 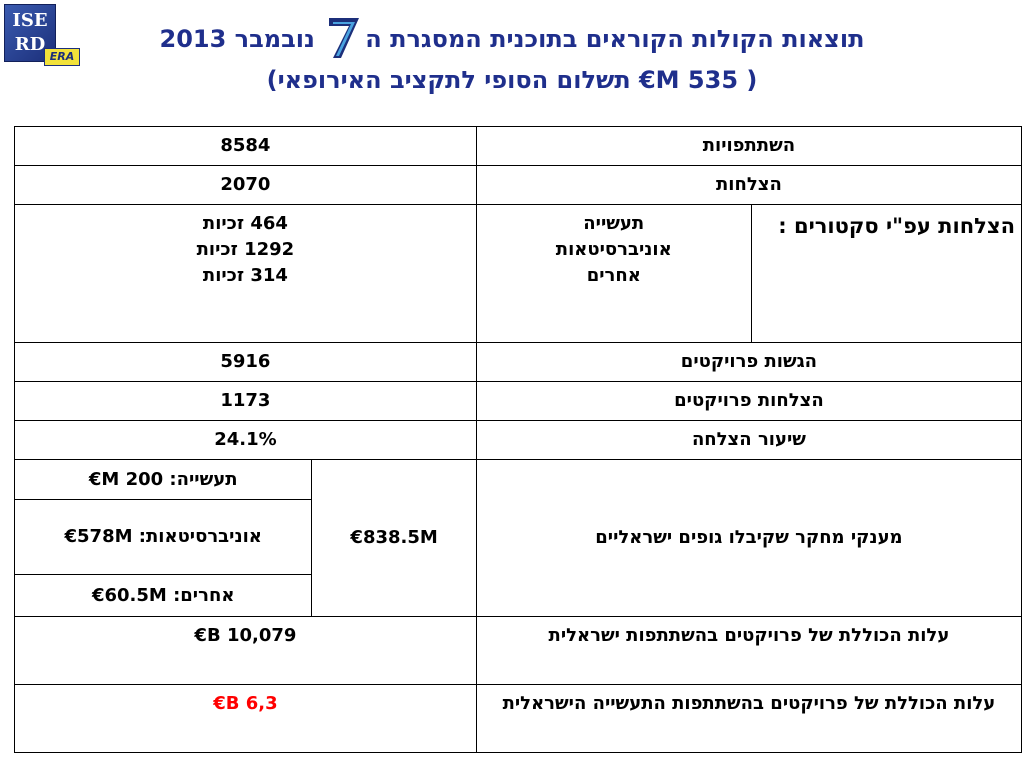 What do you see at coordinates (245, 146) in the screenshot?
I see `participations-value: 8584` at bounding box center [245, 146].